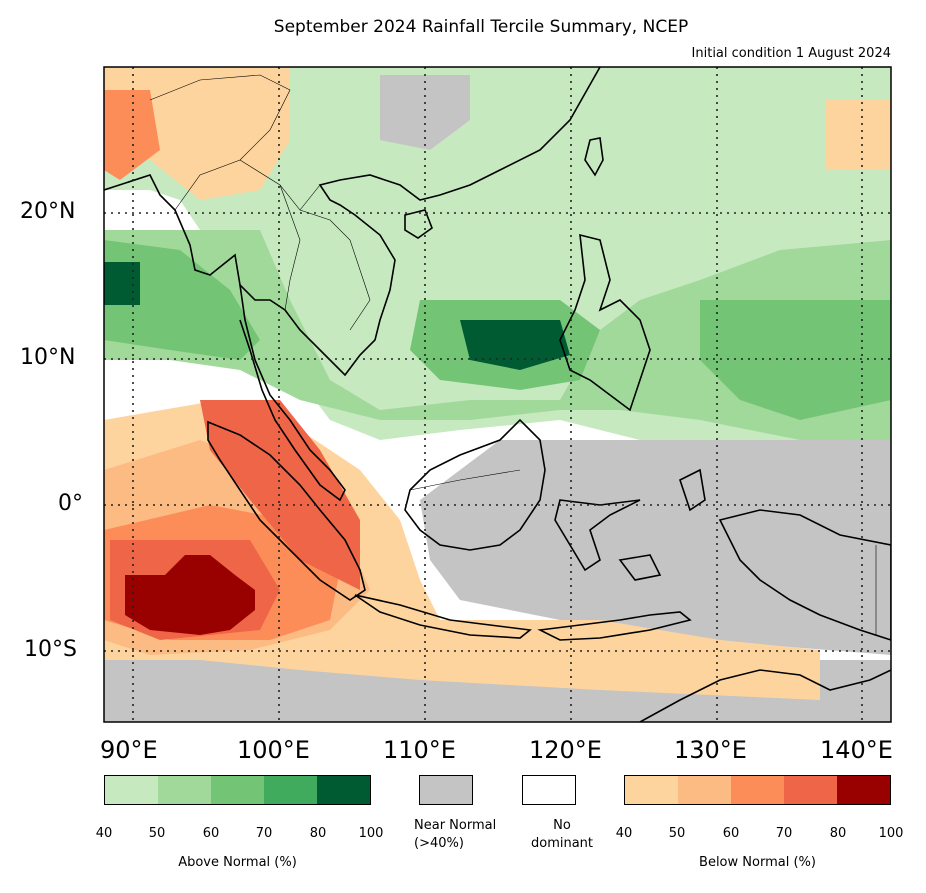 The width and height of the screenshot is (926, 893). I want to click on below-tick-40: 40, so click(624, 833).